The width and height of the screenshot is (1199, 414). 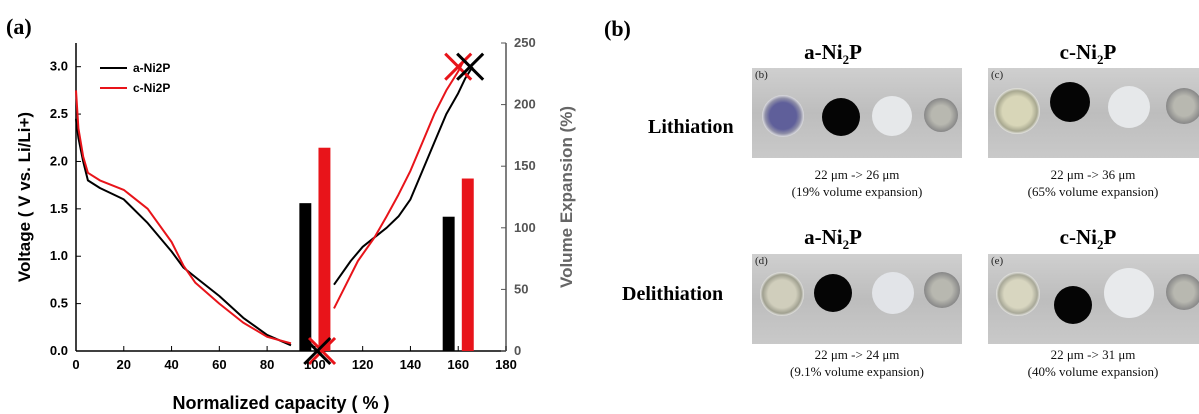 What do you see at coordinates (24, 197) in the screenshot?
I see `y-axis-title: Voltage ( V vs. Li/Li+)` at bounding box center [24, 197].